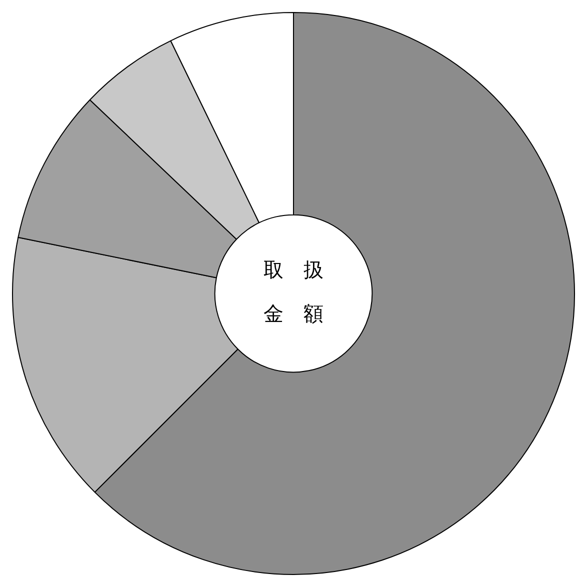 The image size is (587, 587). I want to click on text: 取 扱, so click(294, 270).